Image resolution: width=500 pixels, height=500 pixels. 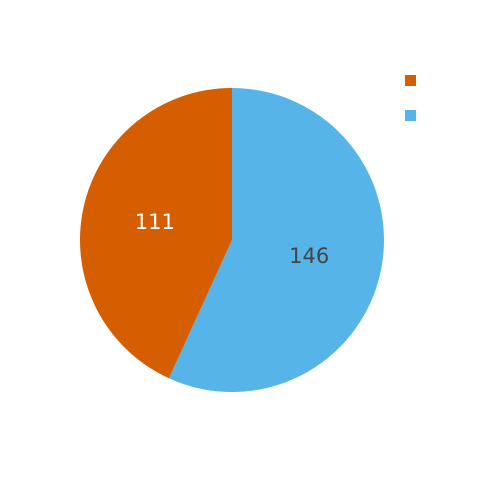 I want to click on pie-slice-labels: 146 111, so click(x=232, y=239).